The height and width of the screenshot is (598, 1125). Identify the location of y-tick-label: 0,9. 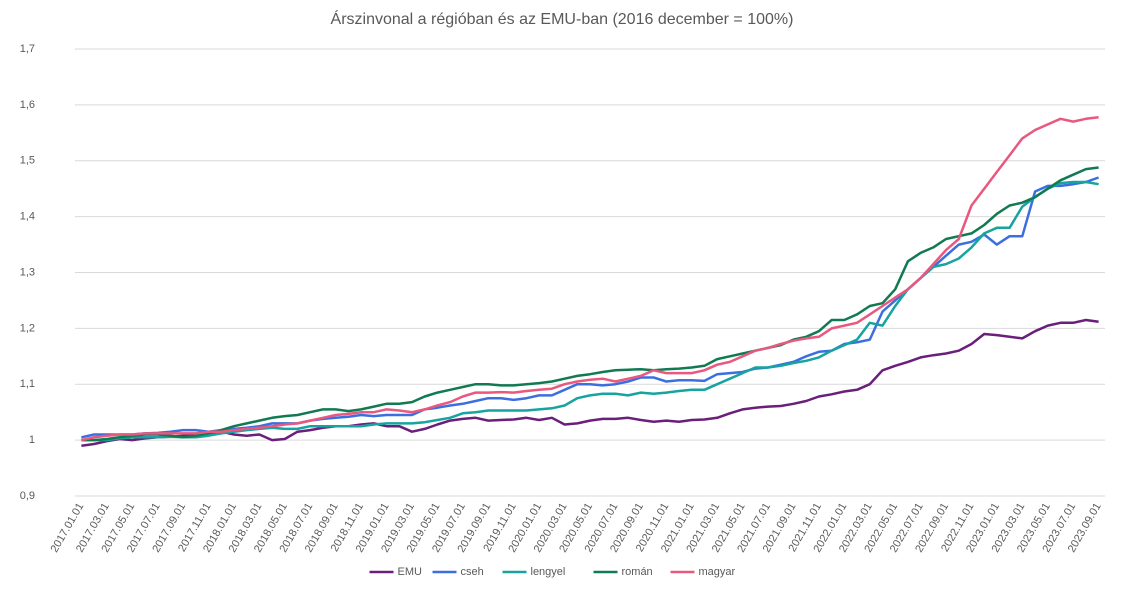
(27, 496).